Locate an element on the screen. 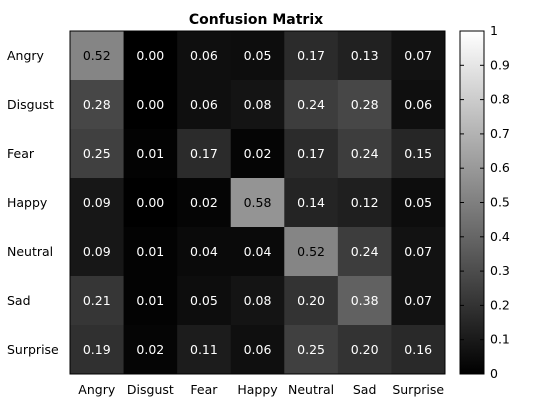 The image size is (560, 420). colorbar-tick-label: 0.9 is located at coordinates (500, 64).